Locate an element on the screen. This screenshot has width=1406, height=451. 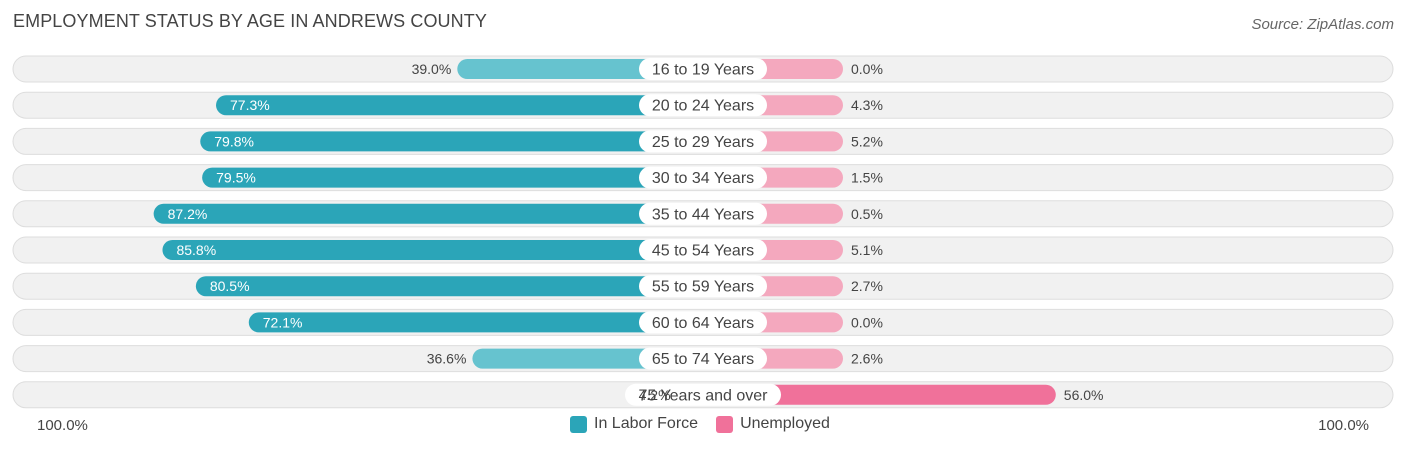
axis-right-label: 100.0% is located at coordinates (1343, 425).